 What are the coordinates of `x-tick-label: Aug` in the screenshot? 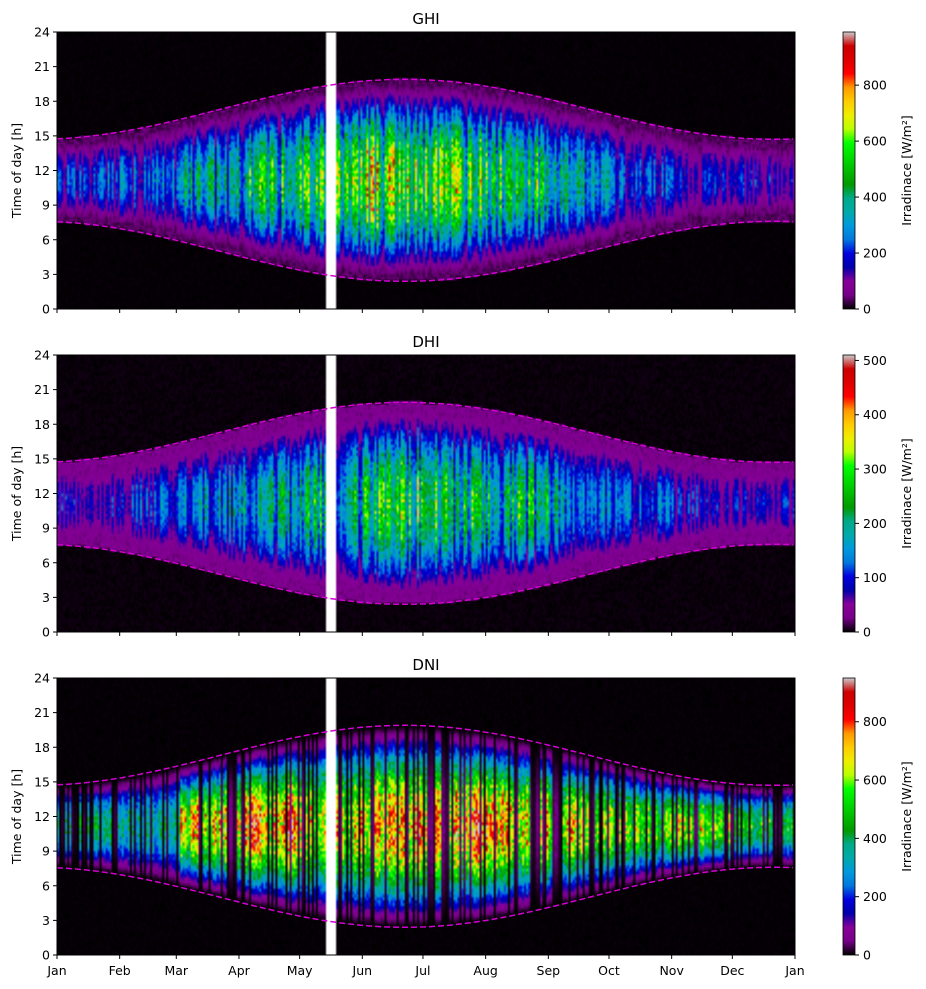 It's located at (485, 970).